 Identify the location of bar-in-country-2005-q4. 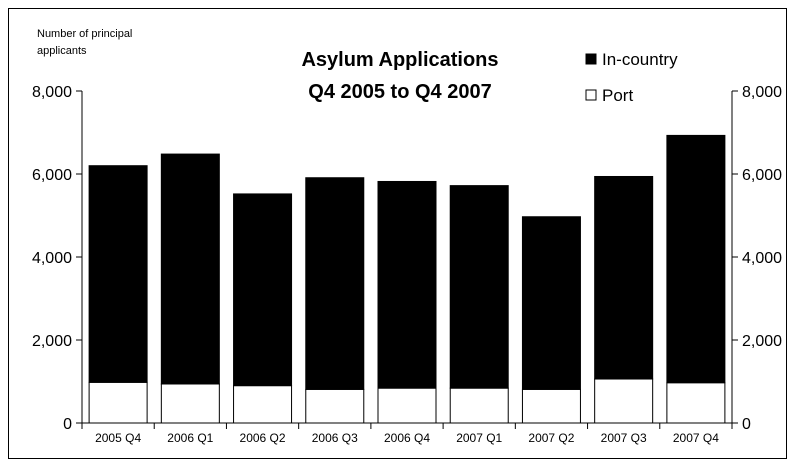
(118, 274).